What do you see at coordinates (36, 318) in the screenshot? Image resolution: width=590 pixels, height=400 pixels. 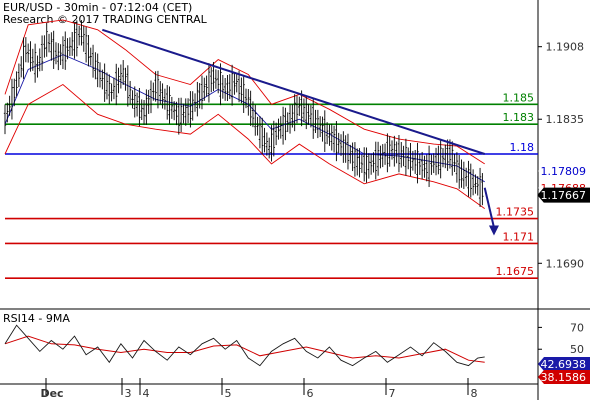 I see `rsi-title: RSI14 - 9MA` at bounding box center [36, 318].